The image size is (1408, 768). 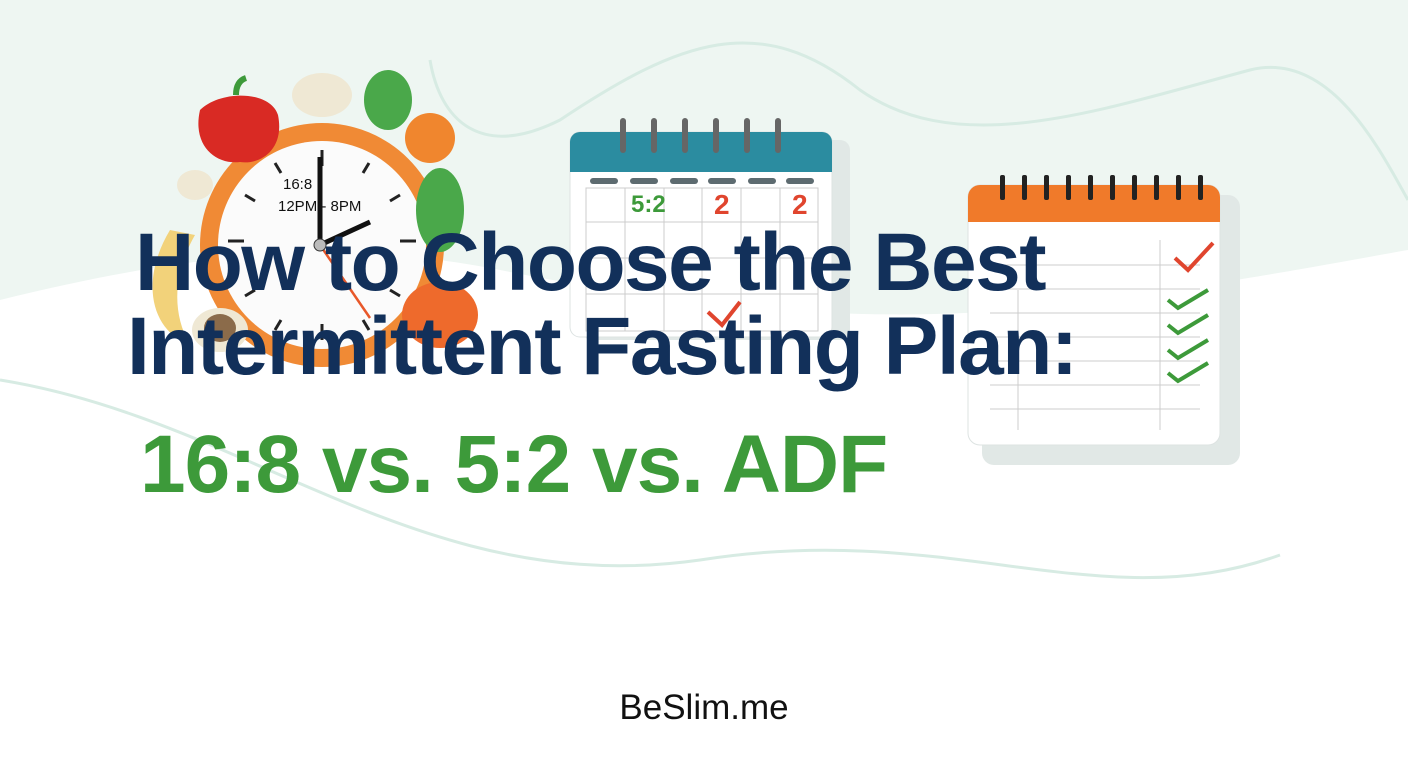 What do you see at coordinates (722, 204) in the screenshot?
I see `calendar-mark-1: 2` at bounding box center [722, 204].